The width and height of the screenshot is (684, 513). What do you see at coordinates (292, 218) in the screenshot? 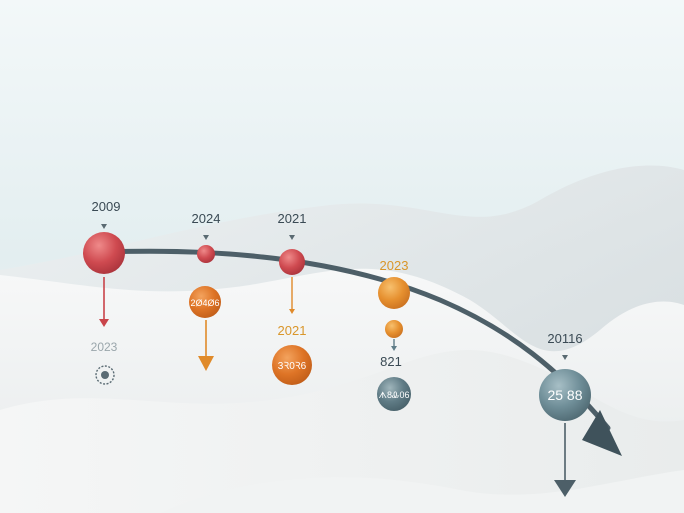
I see `milestone-3-year: 2021` at bounding box center [292, 218].